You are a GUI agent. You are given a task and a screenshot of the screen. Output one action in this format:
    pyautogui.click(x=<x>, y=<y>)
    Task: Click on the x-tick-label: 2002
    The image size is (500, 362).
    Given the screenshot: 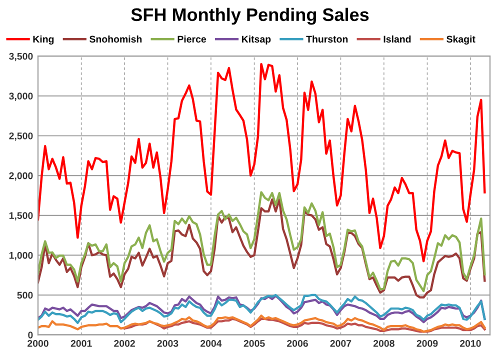 What is the action you would take?
    pyautogui.click(x=124, y=343)
    